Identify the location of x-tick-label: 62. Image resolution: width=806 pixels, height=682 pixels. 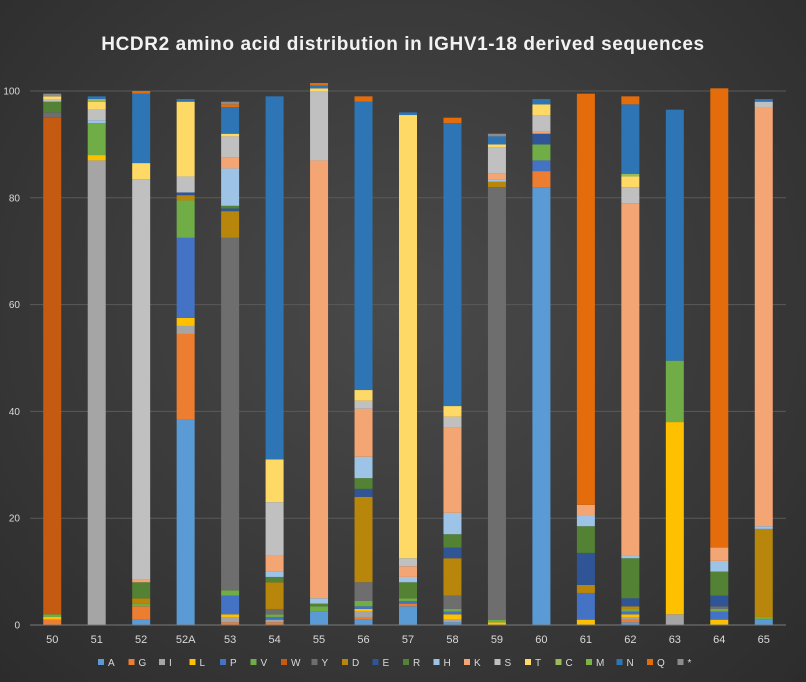
(630, 640).